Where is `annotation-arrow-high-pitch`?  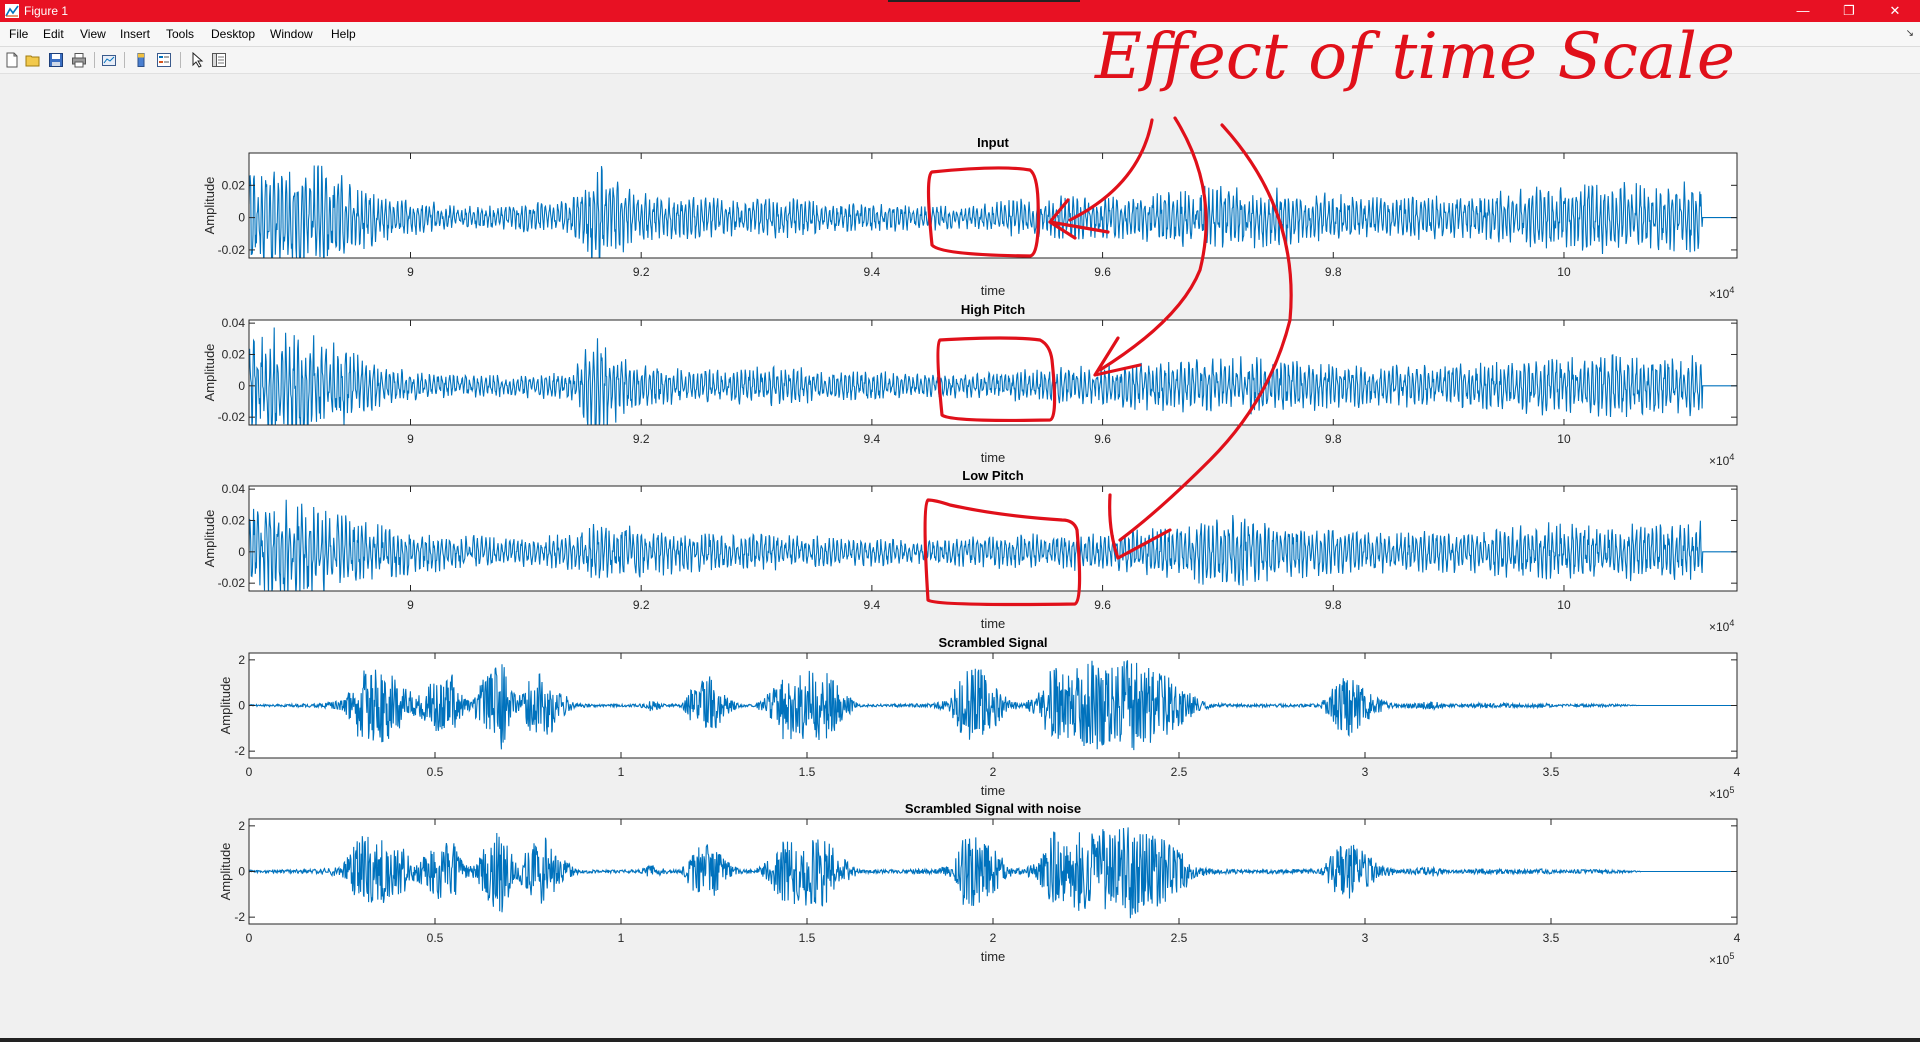
annotation-arrow-high-pitch is located at coordinates (1153, 244).